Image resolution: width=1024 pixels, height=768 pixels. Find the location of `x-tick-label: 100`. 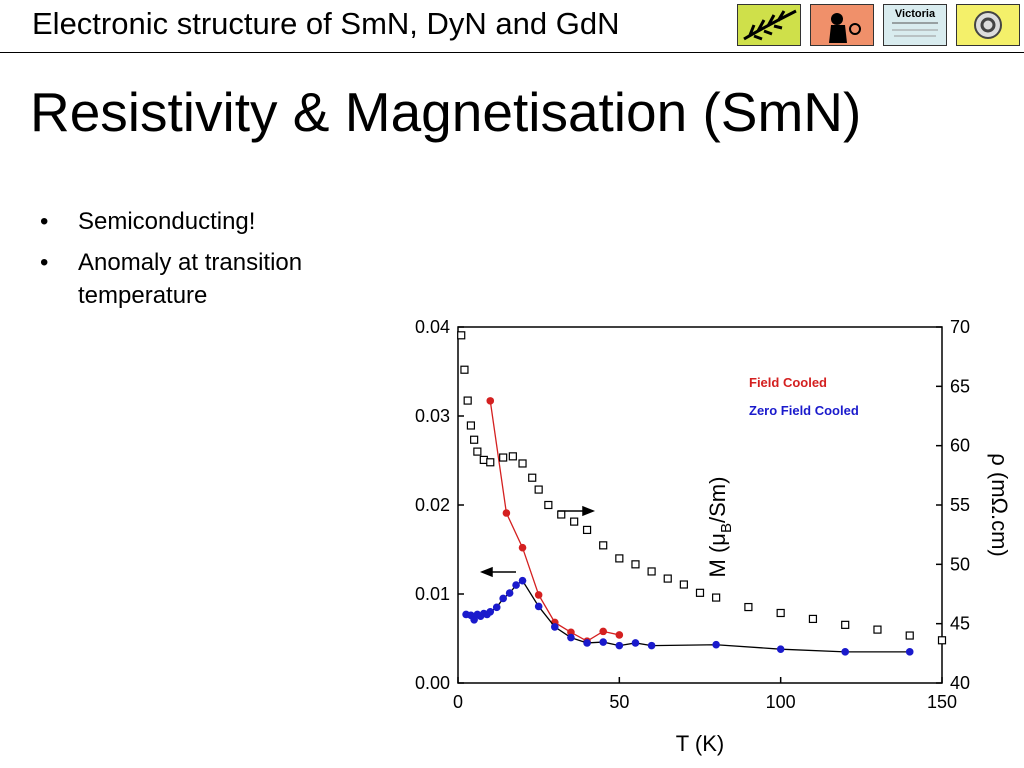

x-tick-label: 100 is located at coordinates (781, 702).